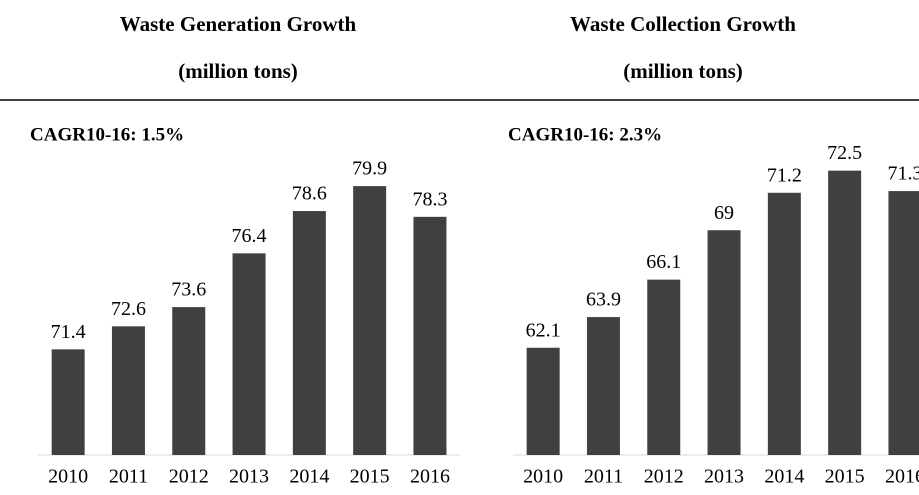  I want to click on data-label: 76.4, so click(249, 236).